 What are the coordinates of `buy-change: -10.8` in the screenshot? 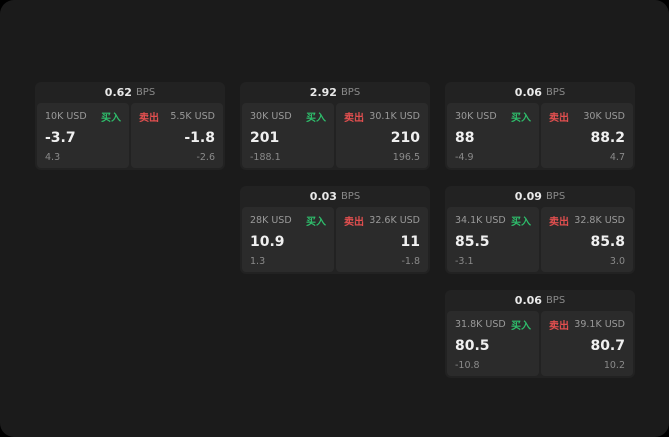 It's located at (467, 365).